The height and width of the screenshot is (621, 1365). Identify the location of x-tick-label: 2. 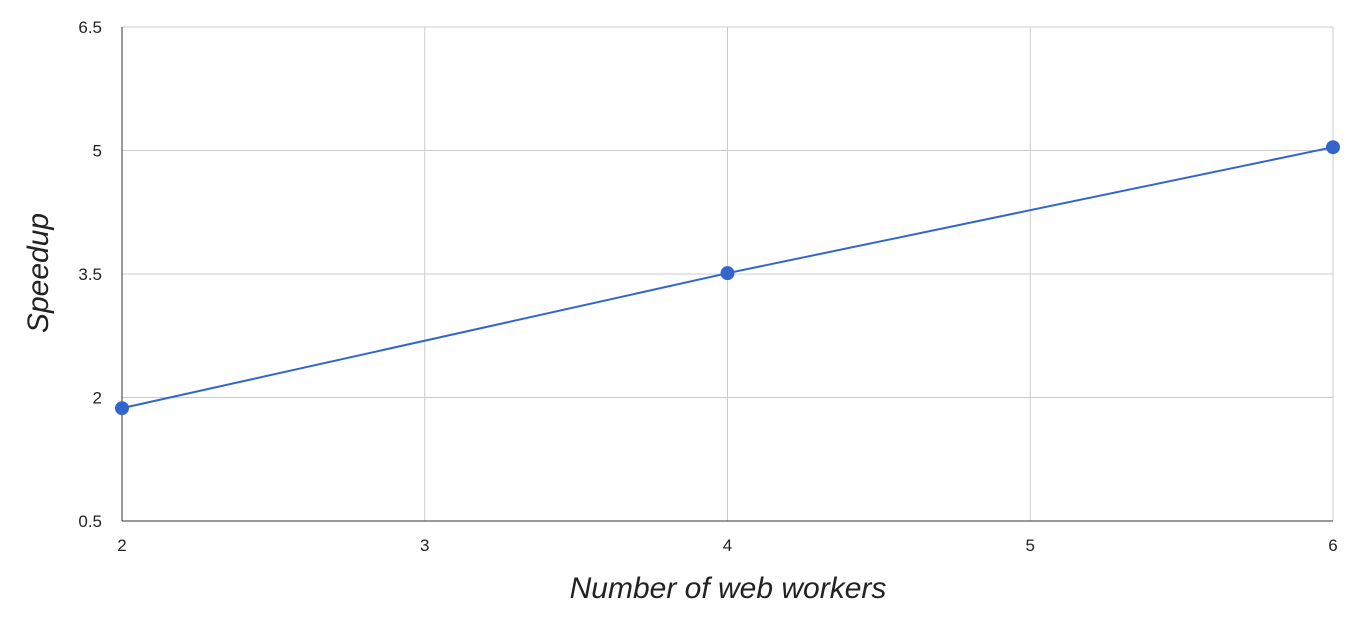
(121, 545).